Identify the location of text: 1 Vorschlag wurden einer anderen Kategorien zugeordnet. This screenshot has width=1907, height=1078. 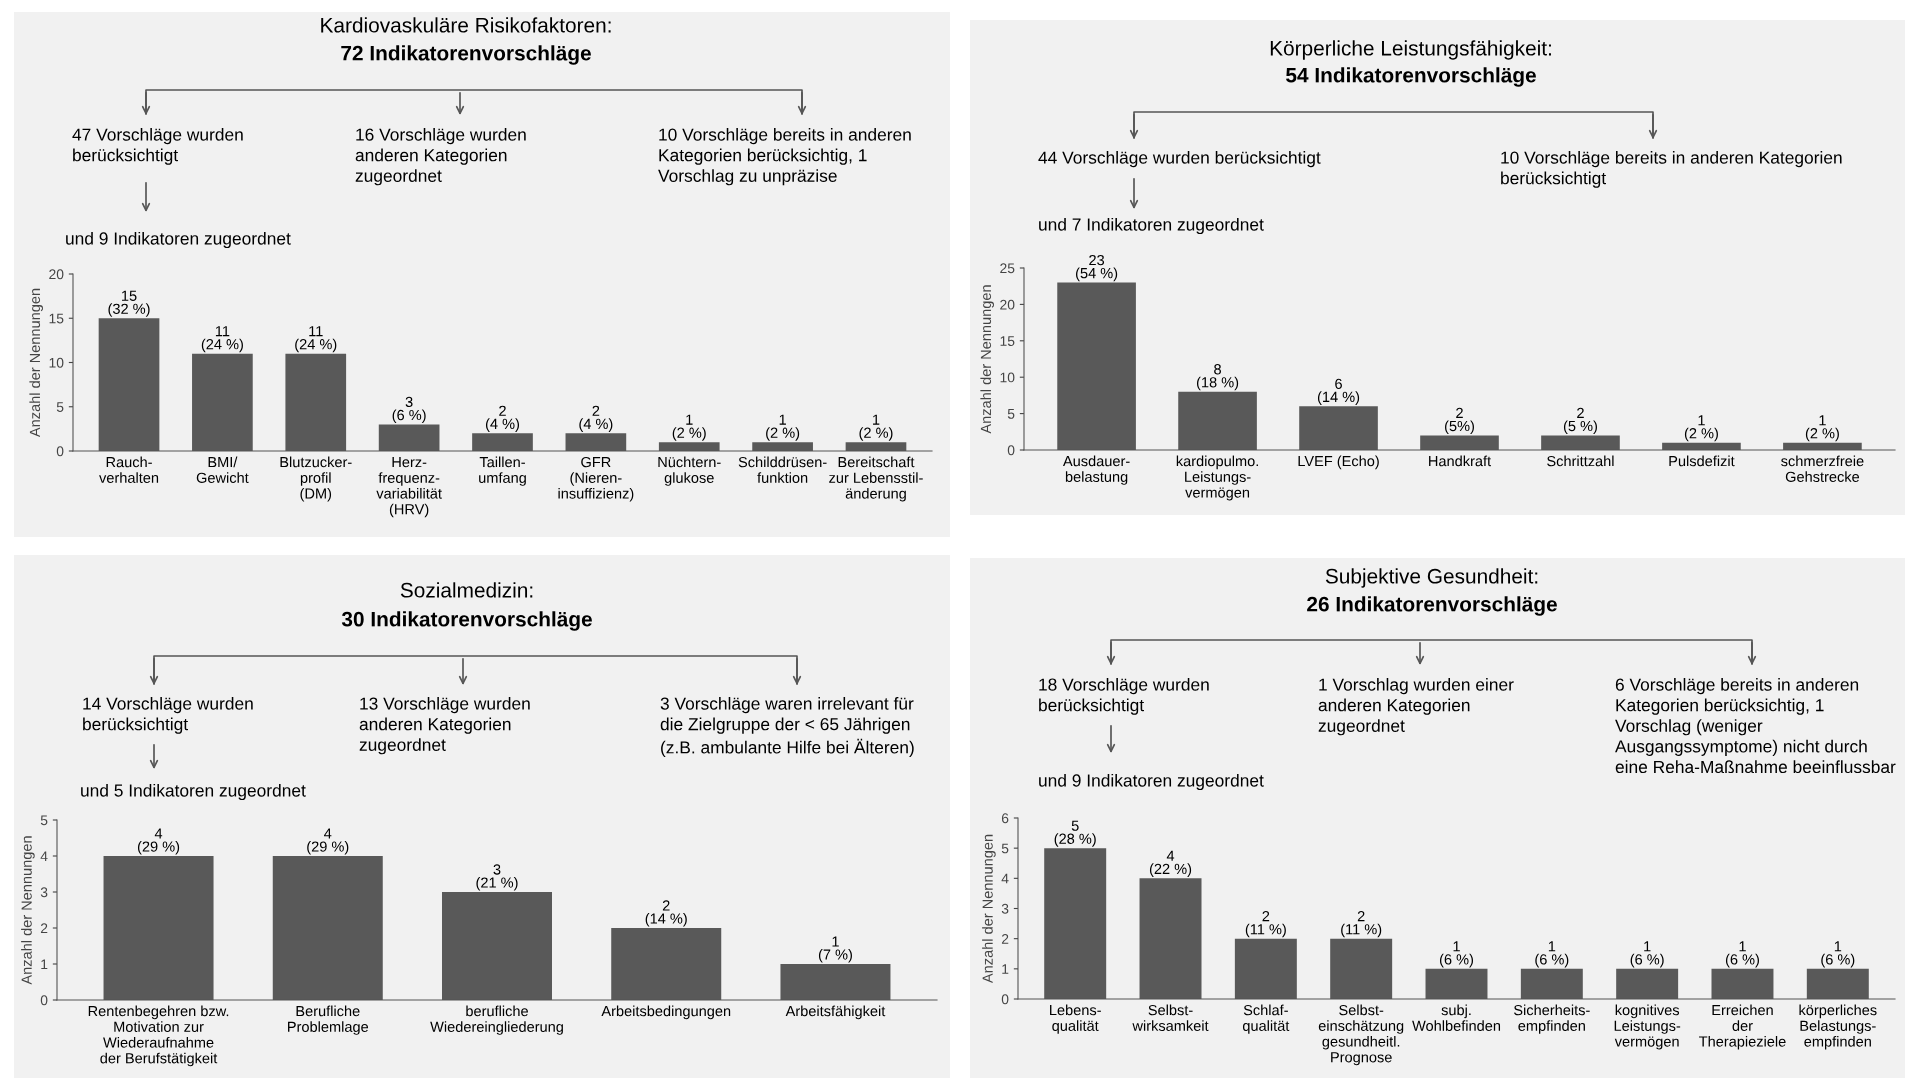
(1416, 707).